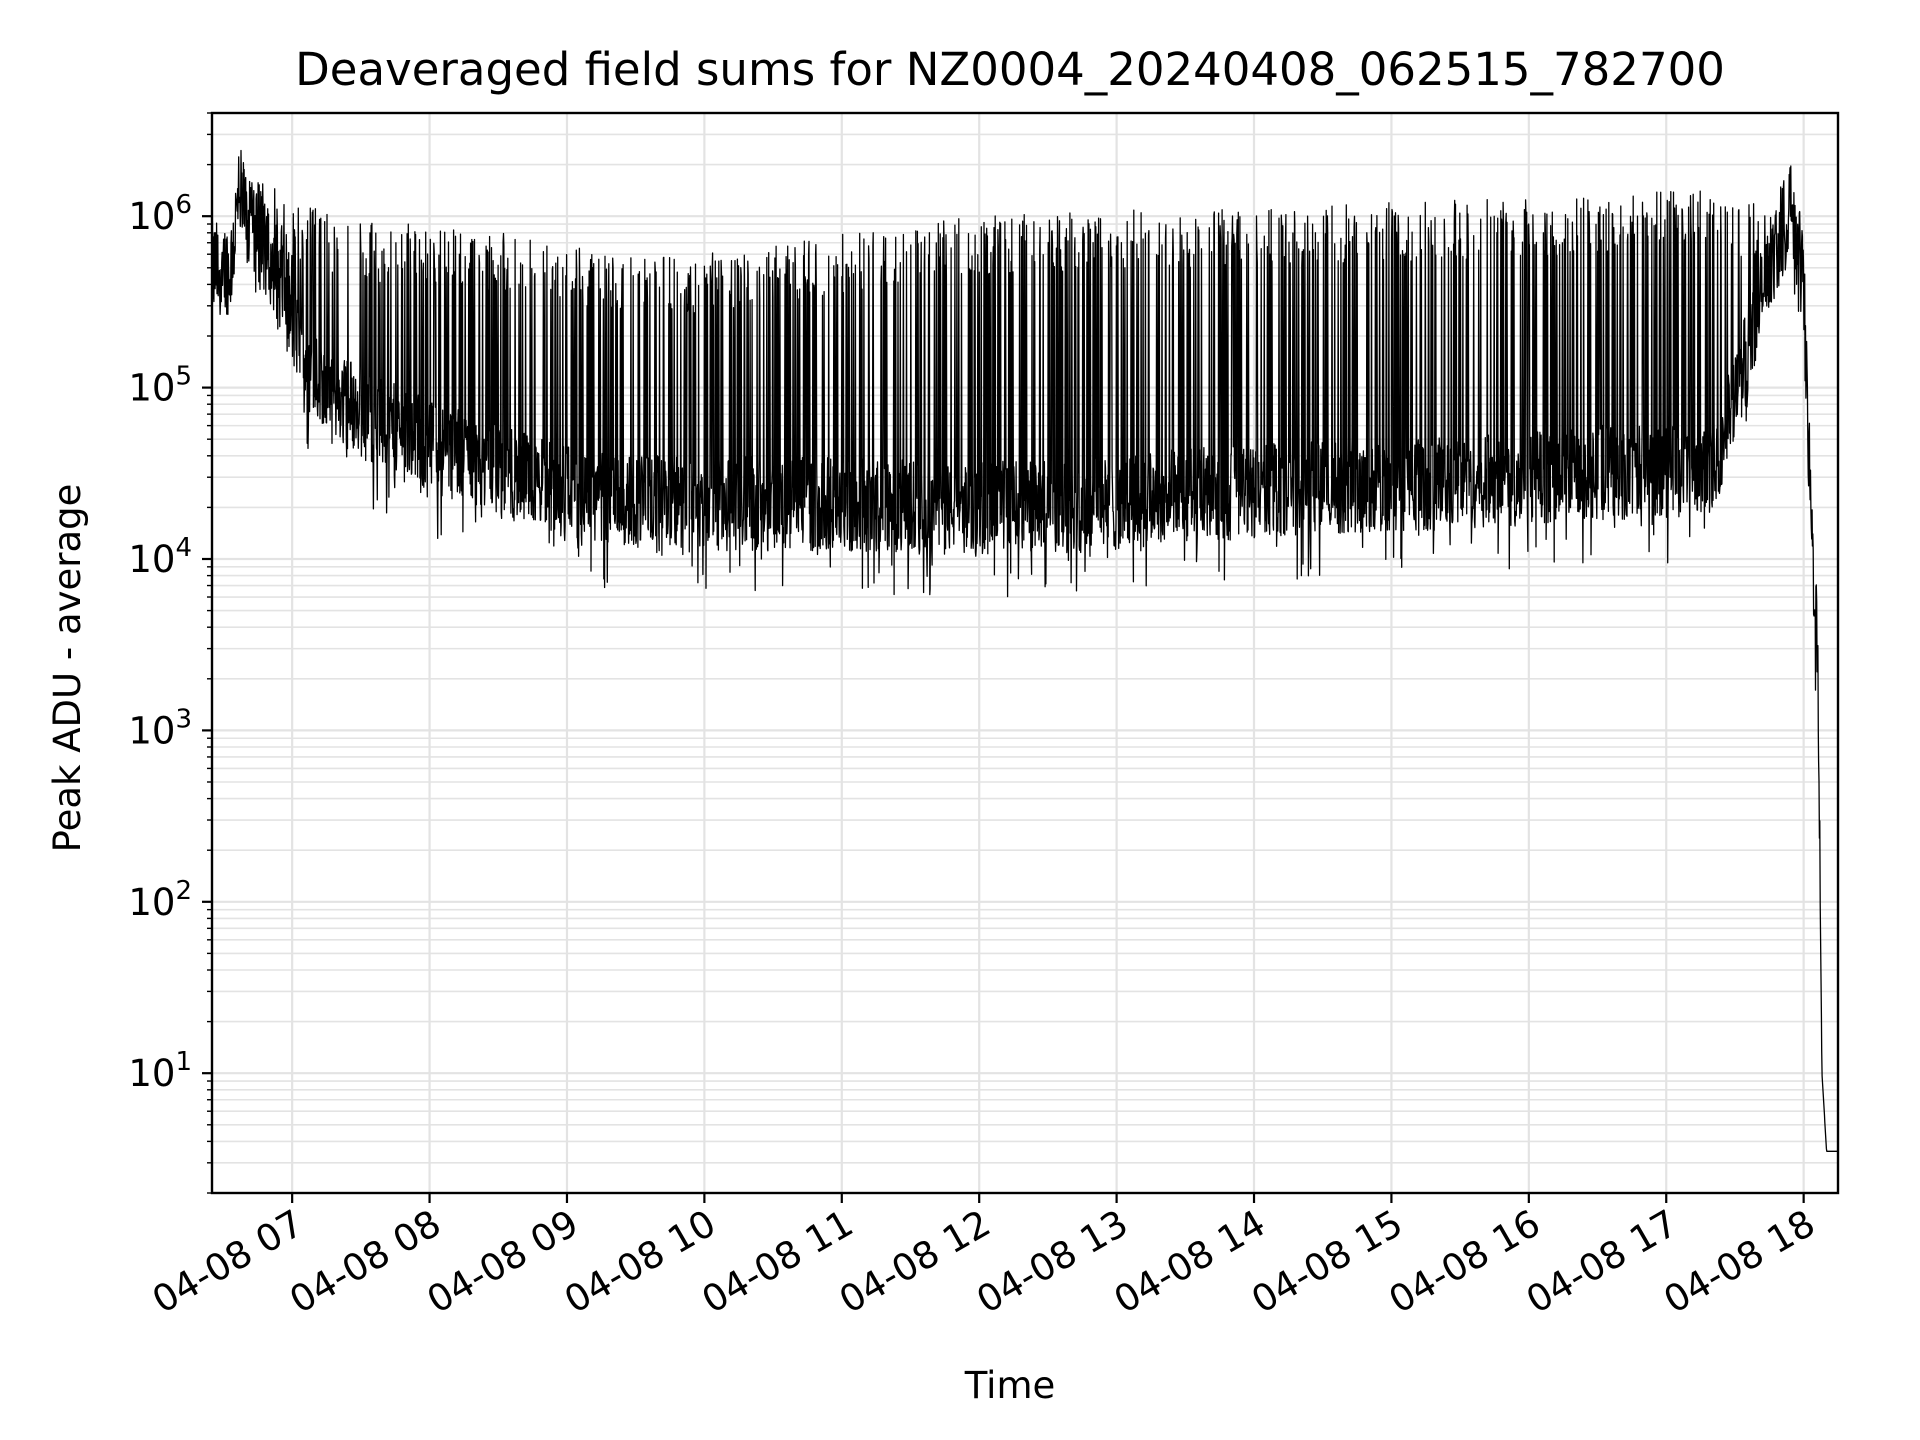 The height and width of the screenshot is (1440, 1920). I want to click on x-tick-label: 04-08 10, so click(640, 1262).